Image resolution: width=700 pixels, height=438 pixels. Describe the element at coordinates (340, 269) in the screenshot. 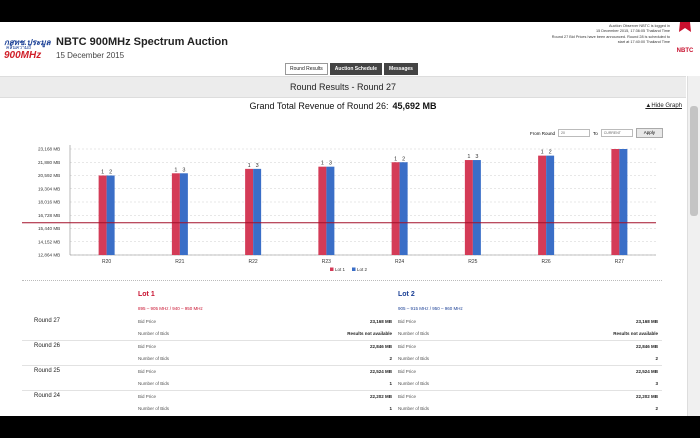

I see `legend-label: Lot 1` at that location.